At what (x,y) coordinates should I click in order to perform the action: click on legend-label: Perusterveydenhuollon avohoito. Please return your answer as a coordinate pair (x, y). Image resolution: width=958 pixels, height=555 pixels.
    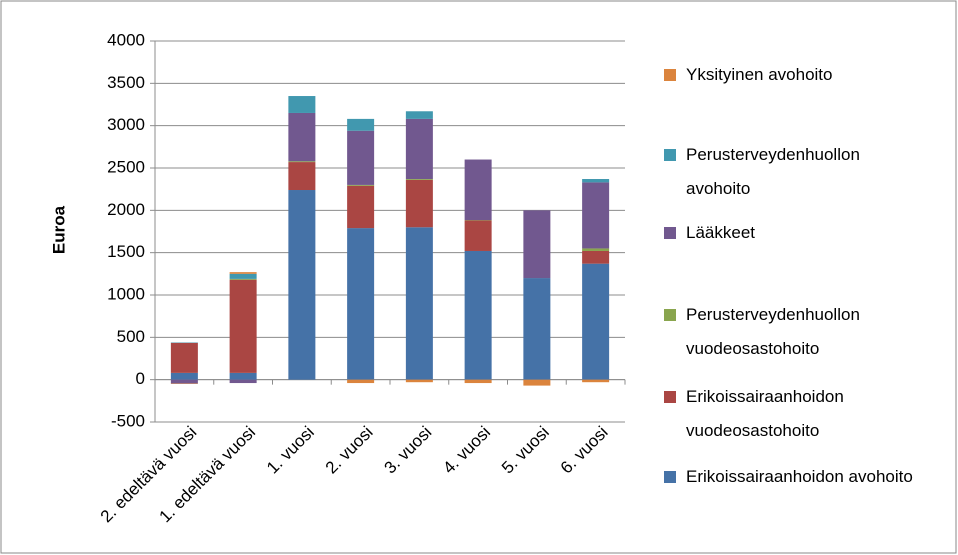
    Looking at the image, I should click on (773, 171).